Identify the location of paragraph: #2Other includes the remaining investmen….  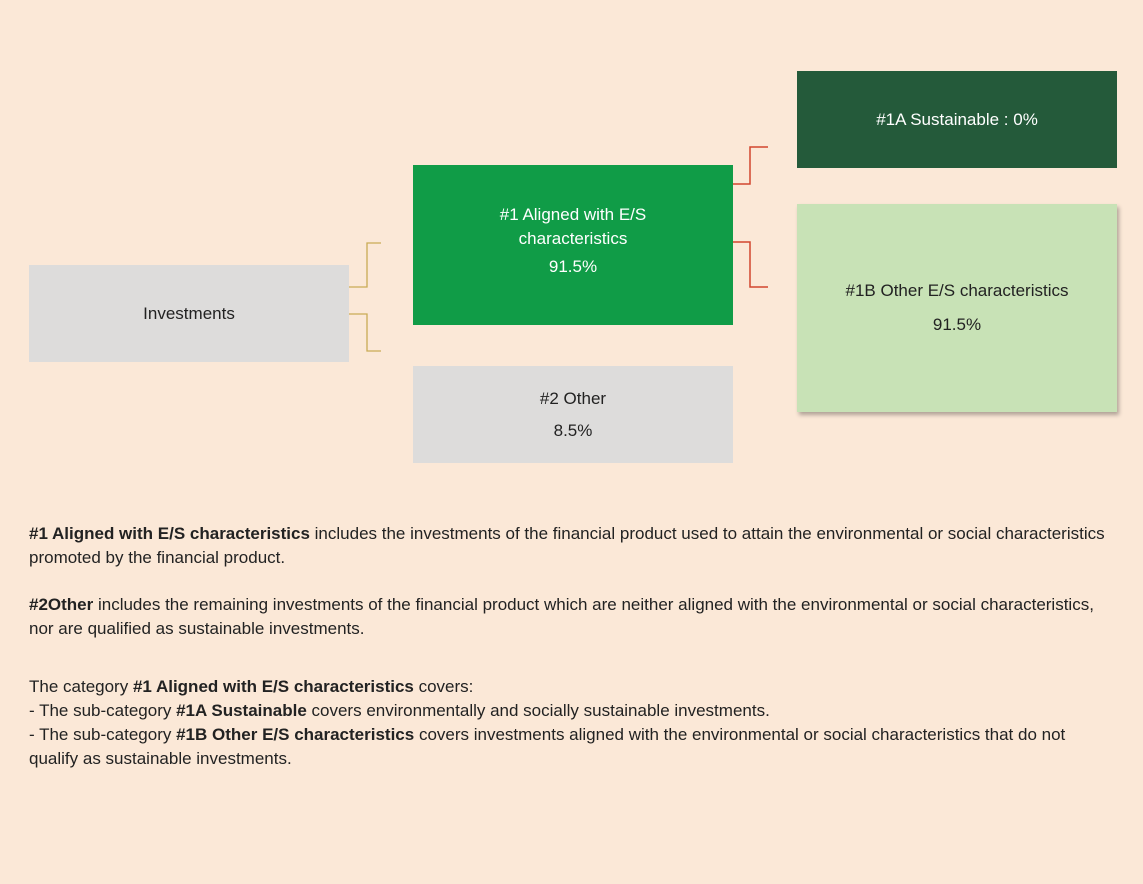
(574, 617).